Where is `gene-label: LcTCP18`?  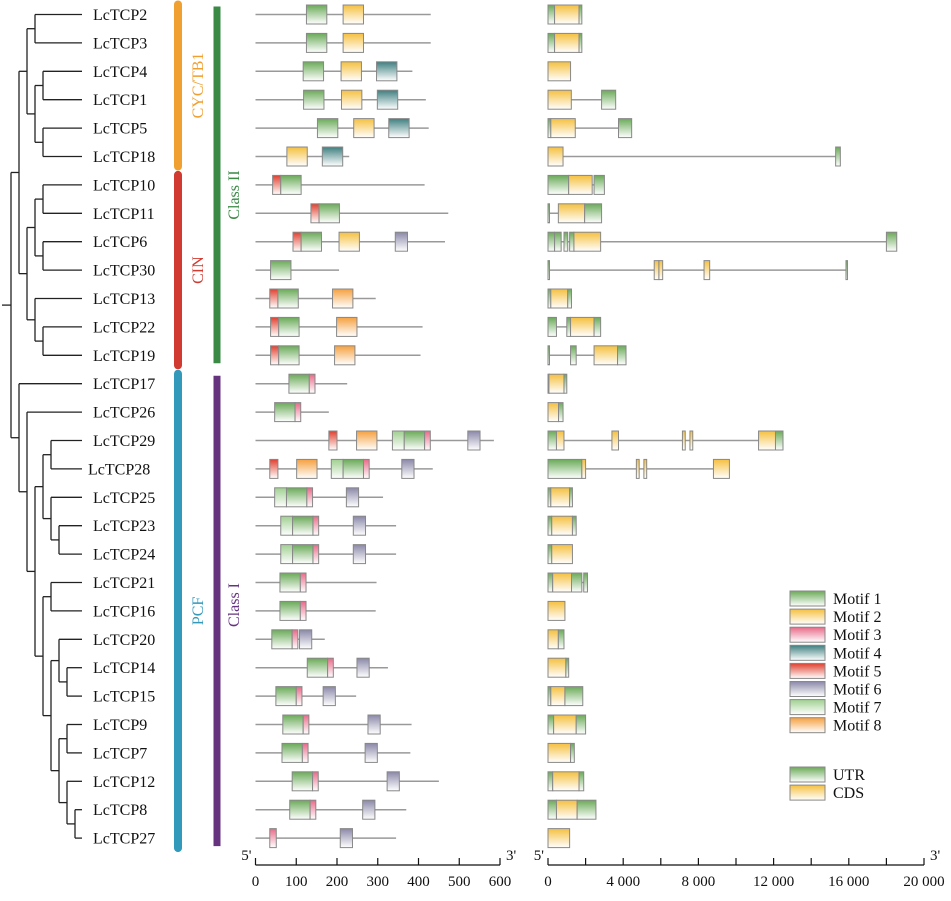 gene-label: LcTCP18 is located at coordinates (124, 157).